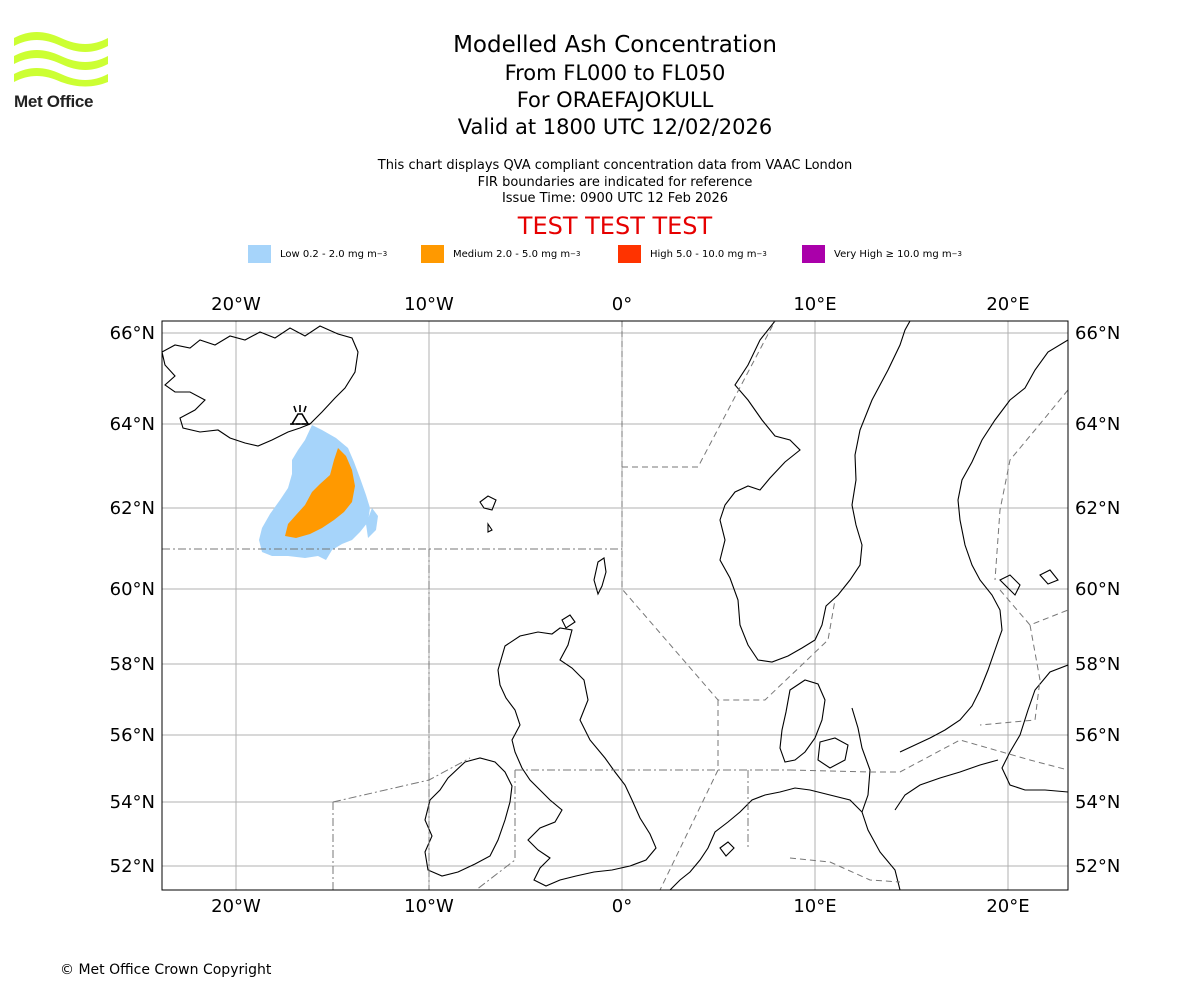  Describe the element at coordinates (813, 254) in the screenshot. I see `legend-swatch-very-high` at that location.